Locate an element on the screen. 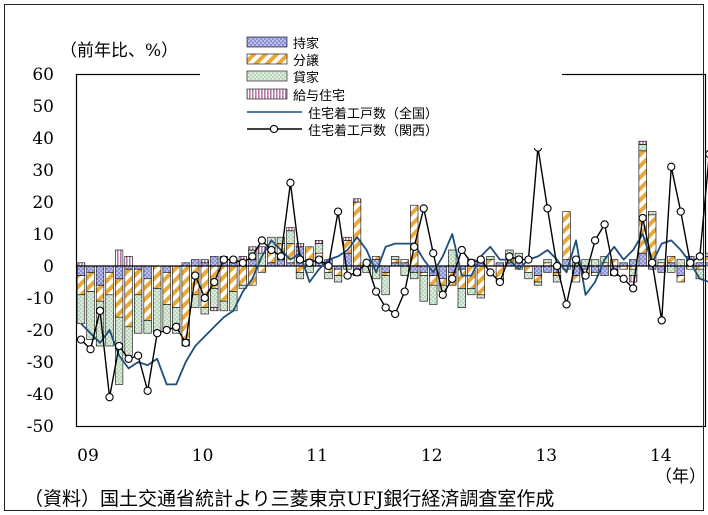 The width and height of the screenshot is (708, 515). y-tick-label: -20 is located at coordinates (40, 331).